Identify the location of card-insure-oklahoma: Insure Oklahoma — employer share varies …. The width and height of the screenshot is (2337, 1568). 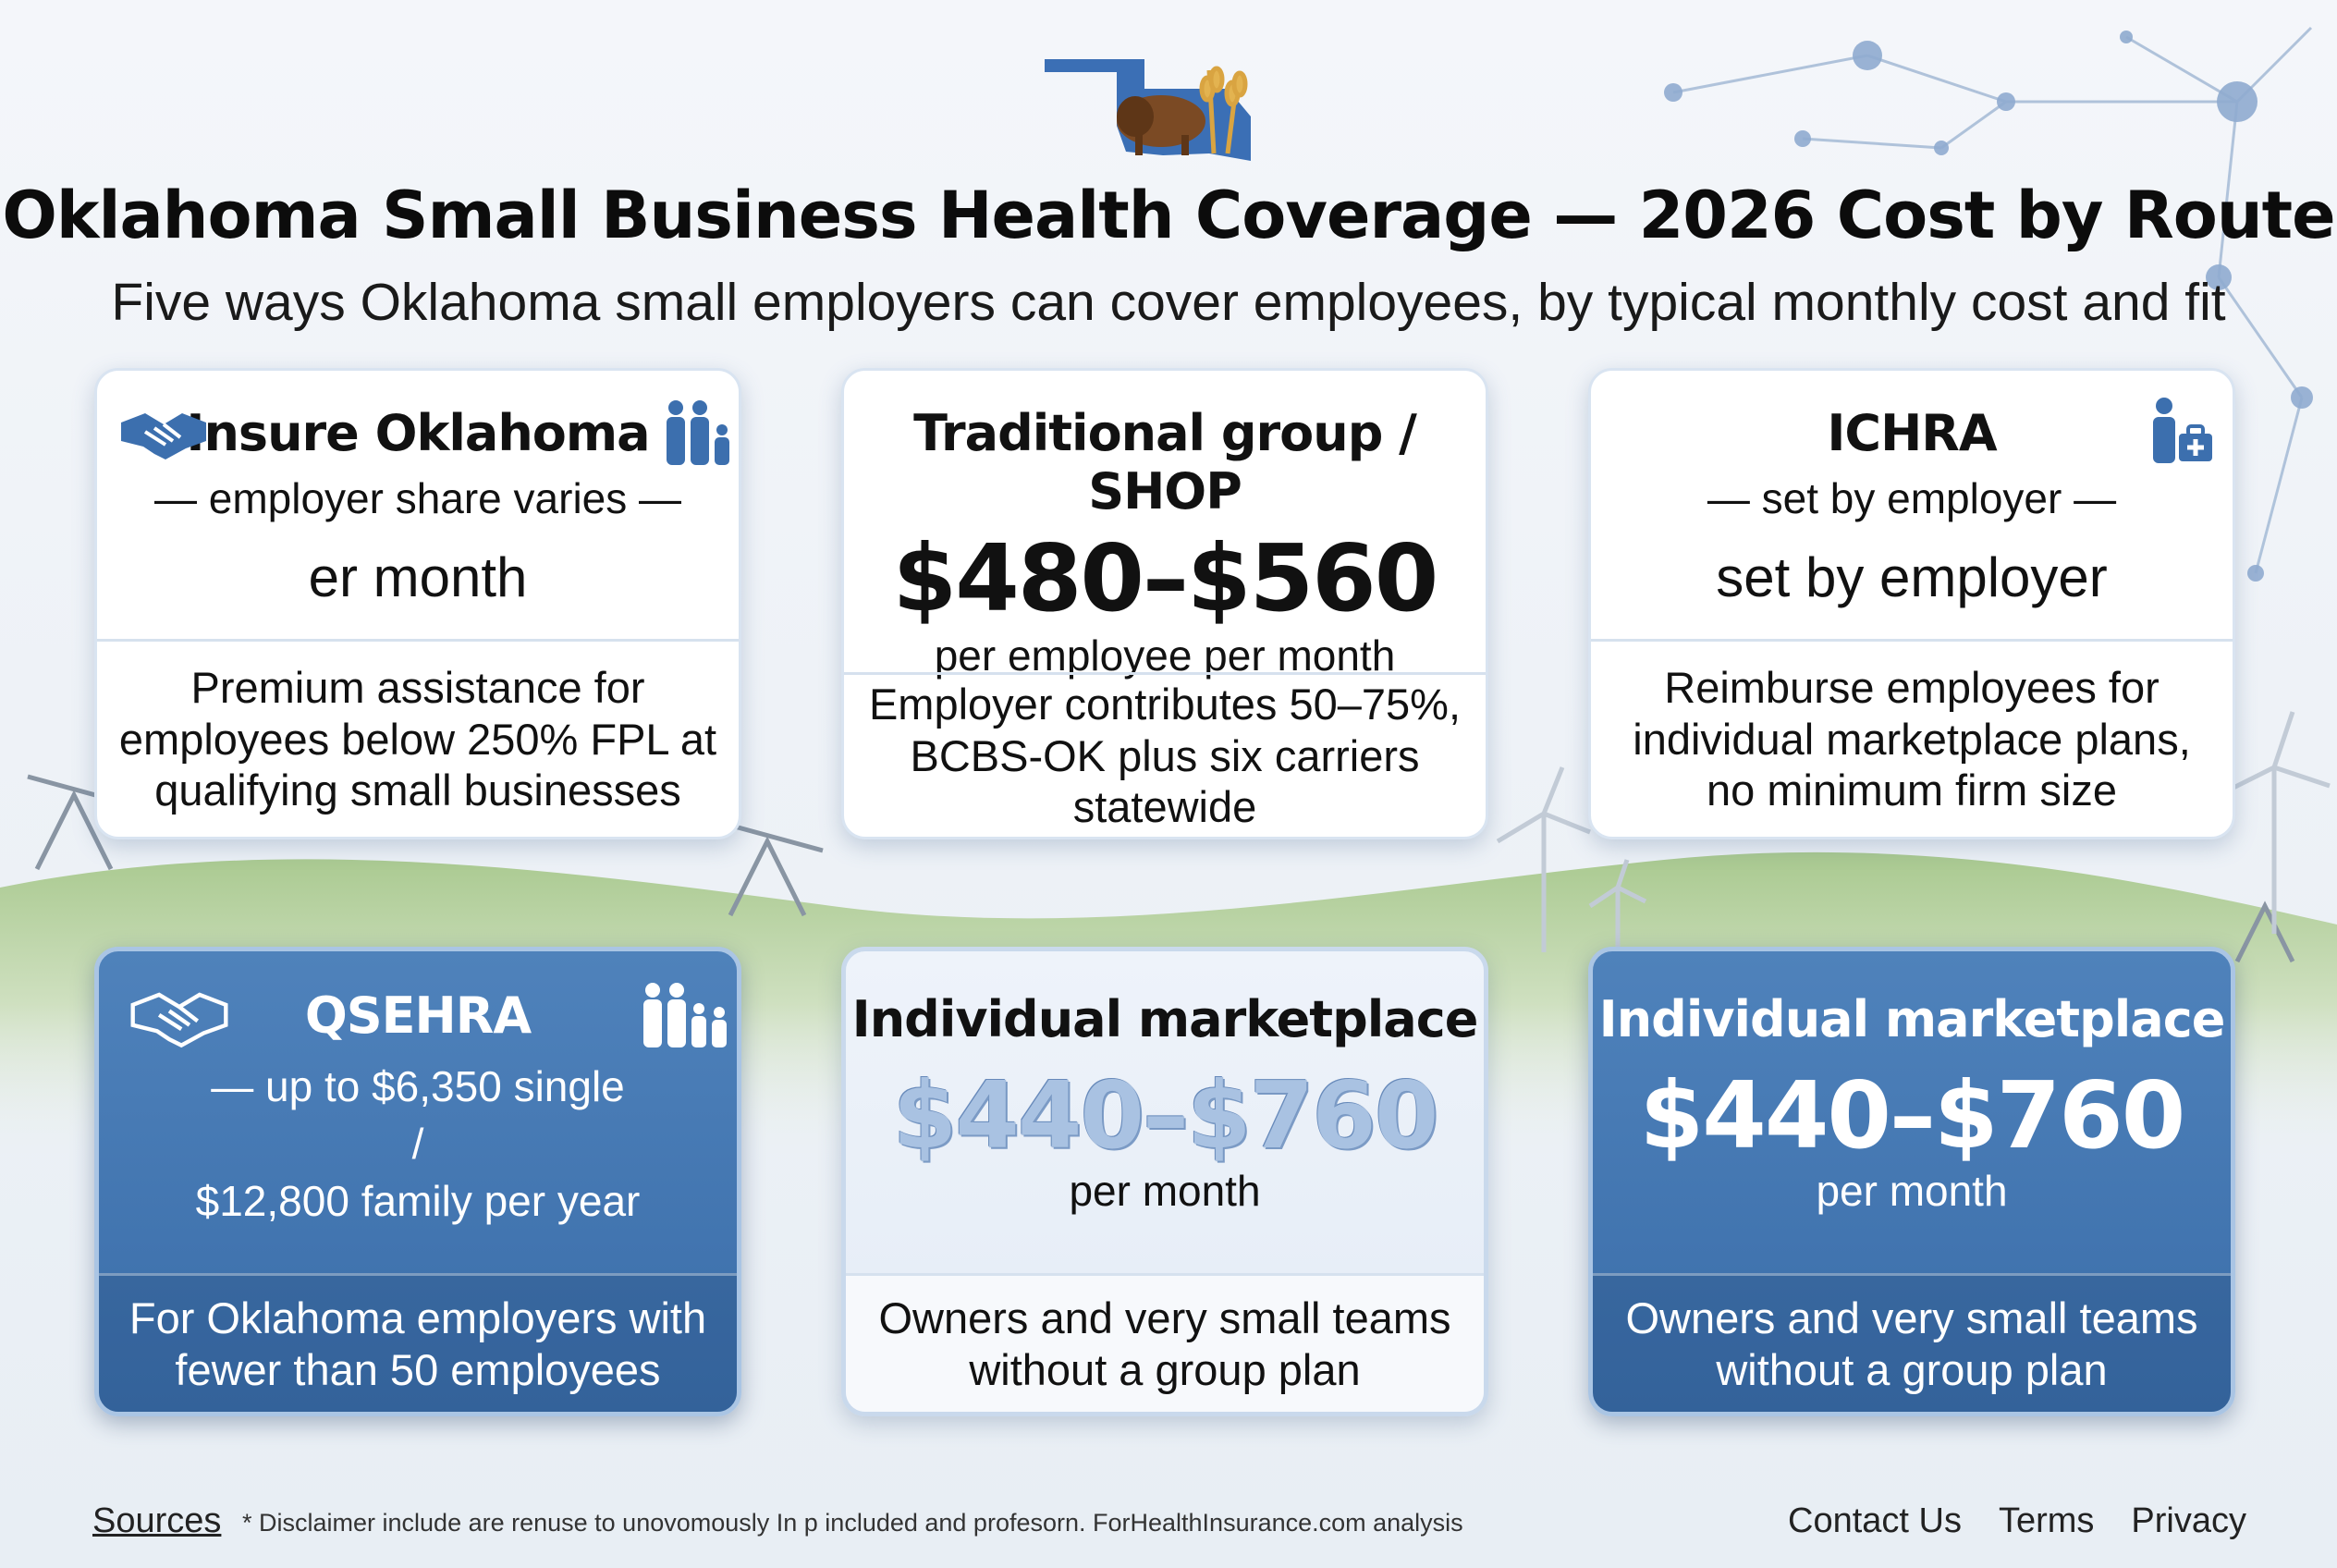
(417, 604).